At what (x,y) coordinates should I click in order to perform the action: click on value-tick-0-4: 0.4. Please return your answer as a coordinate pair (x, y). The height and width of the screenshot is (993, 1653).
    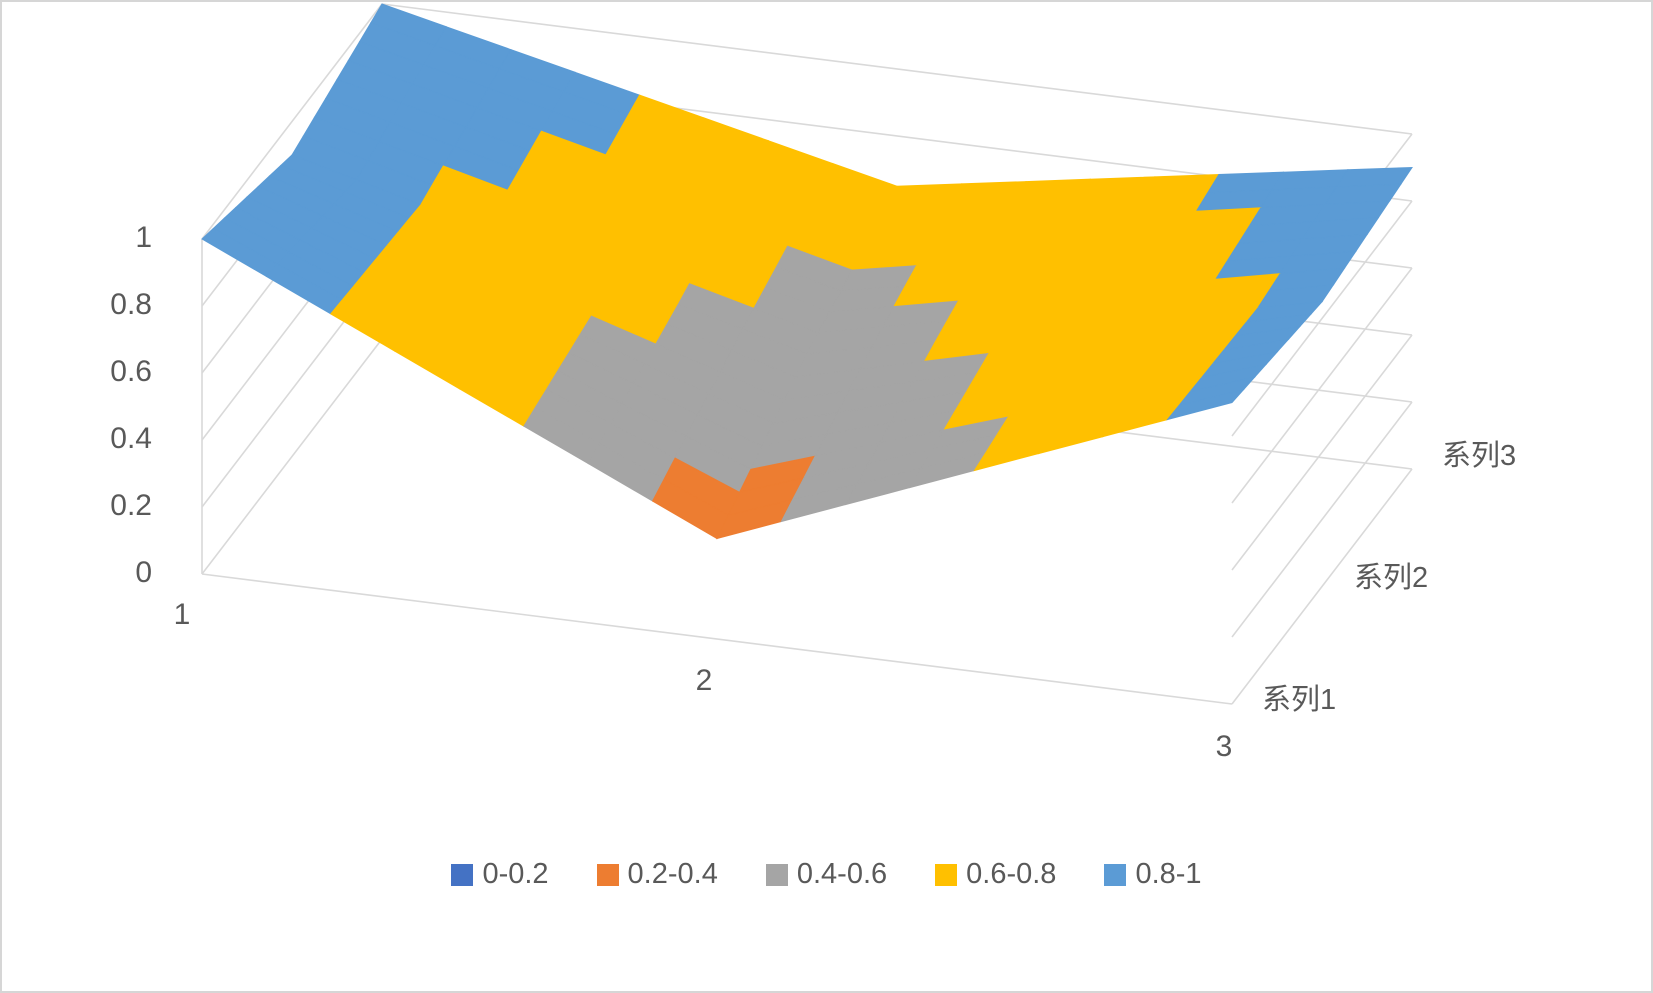
    Looking at the image, I should click on (131, 438).